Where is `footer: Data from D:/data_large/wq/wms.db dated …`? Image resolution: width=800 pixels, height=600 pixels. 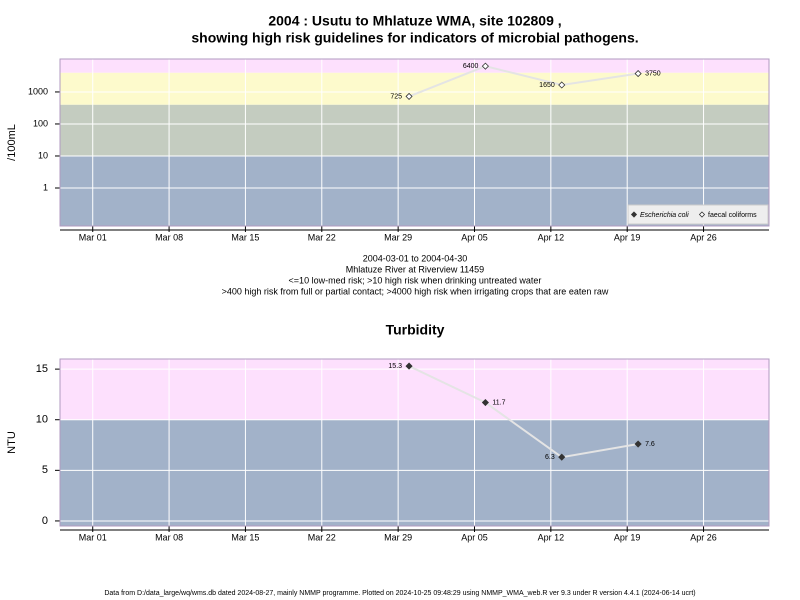 footer: Data from D:/data_large/wq/wms.db dated … is located at coordinates (399, 593).